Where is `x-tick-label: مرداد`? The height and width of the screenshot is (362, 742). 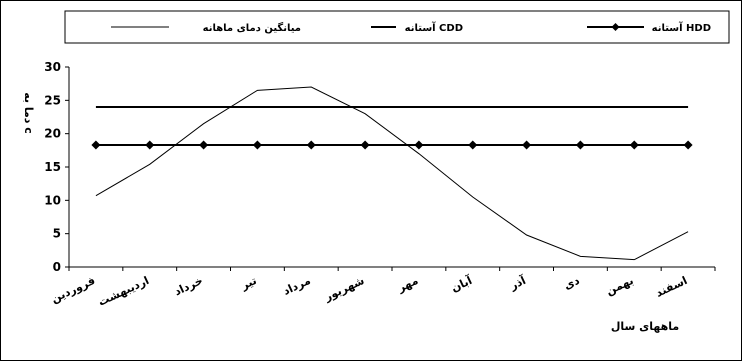 x-tick-label: مرداد is located at coordinates (297, 286).